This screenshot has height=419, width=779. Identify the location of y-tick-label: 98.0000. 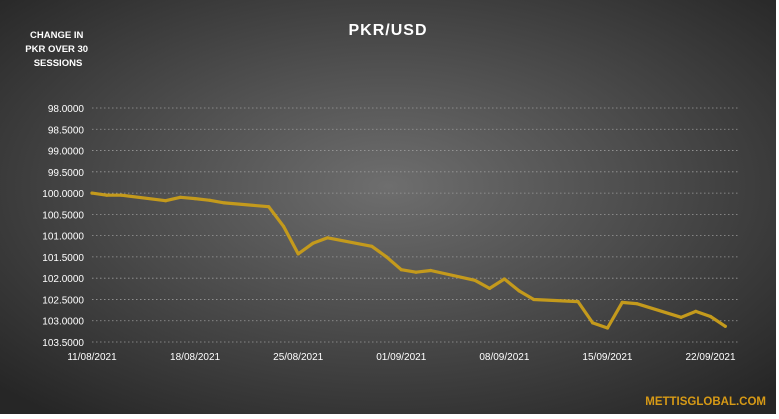
(66, 109).